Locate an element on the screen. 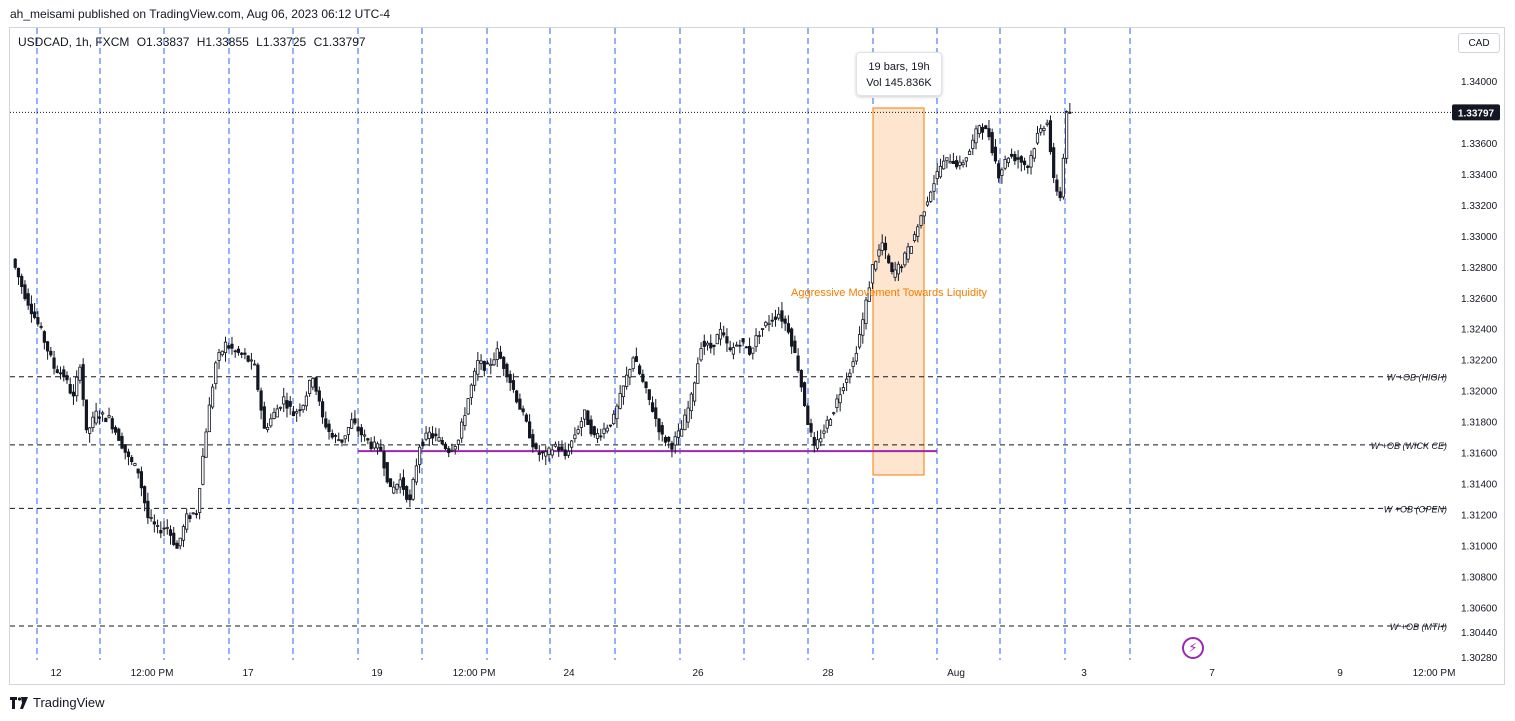 The width and height of the screenshot is (1515, 721). level-label-0: W +OB (HIGH) is located at coordinates (1417, 378).